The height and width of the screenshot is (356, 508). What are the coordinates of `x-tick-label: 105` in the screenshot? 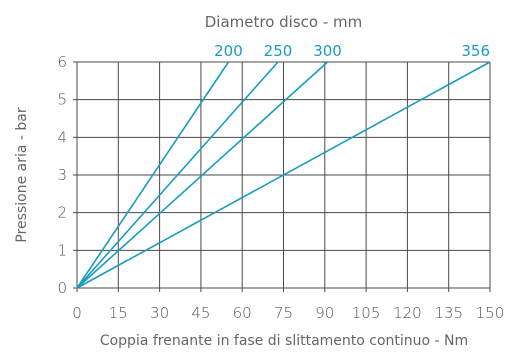 It's located at (366, 313).